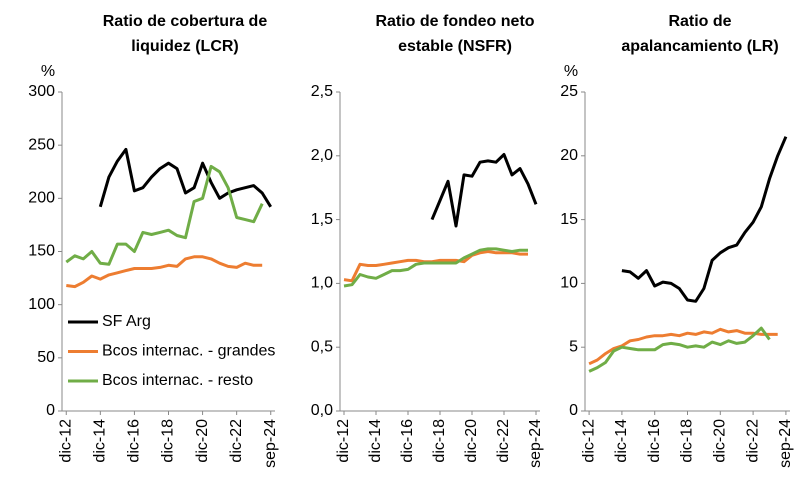  Describe the element at coordinates (573, 346) in the screenshot. I see `y-tick-label: 5` at that location.